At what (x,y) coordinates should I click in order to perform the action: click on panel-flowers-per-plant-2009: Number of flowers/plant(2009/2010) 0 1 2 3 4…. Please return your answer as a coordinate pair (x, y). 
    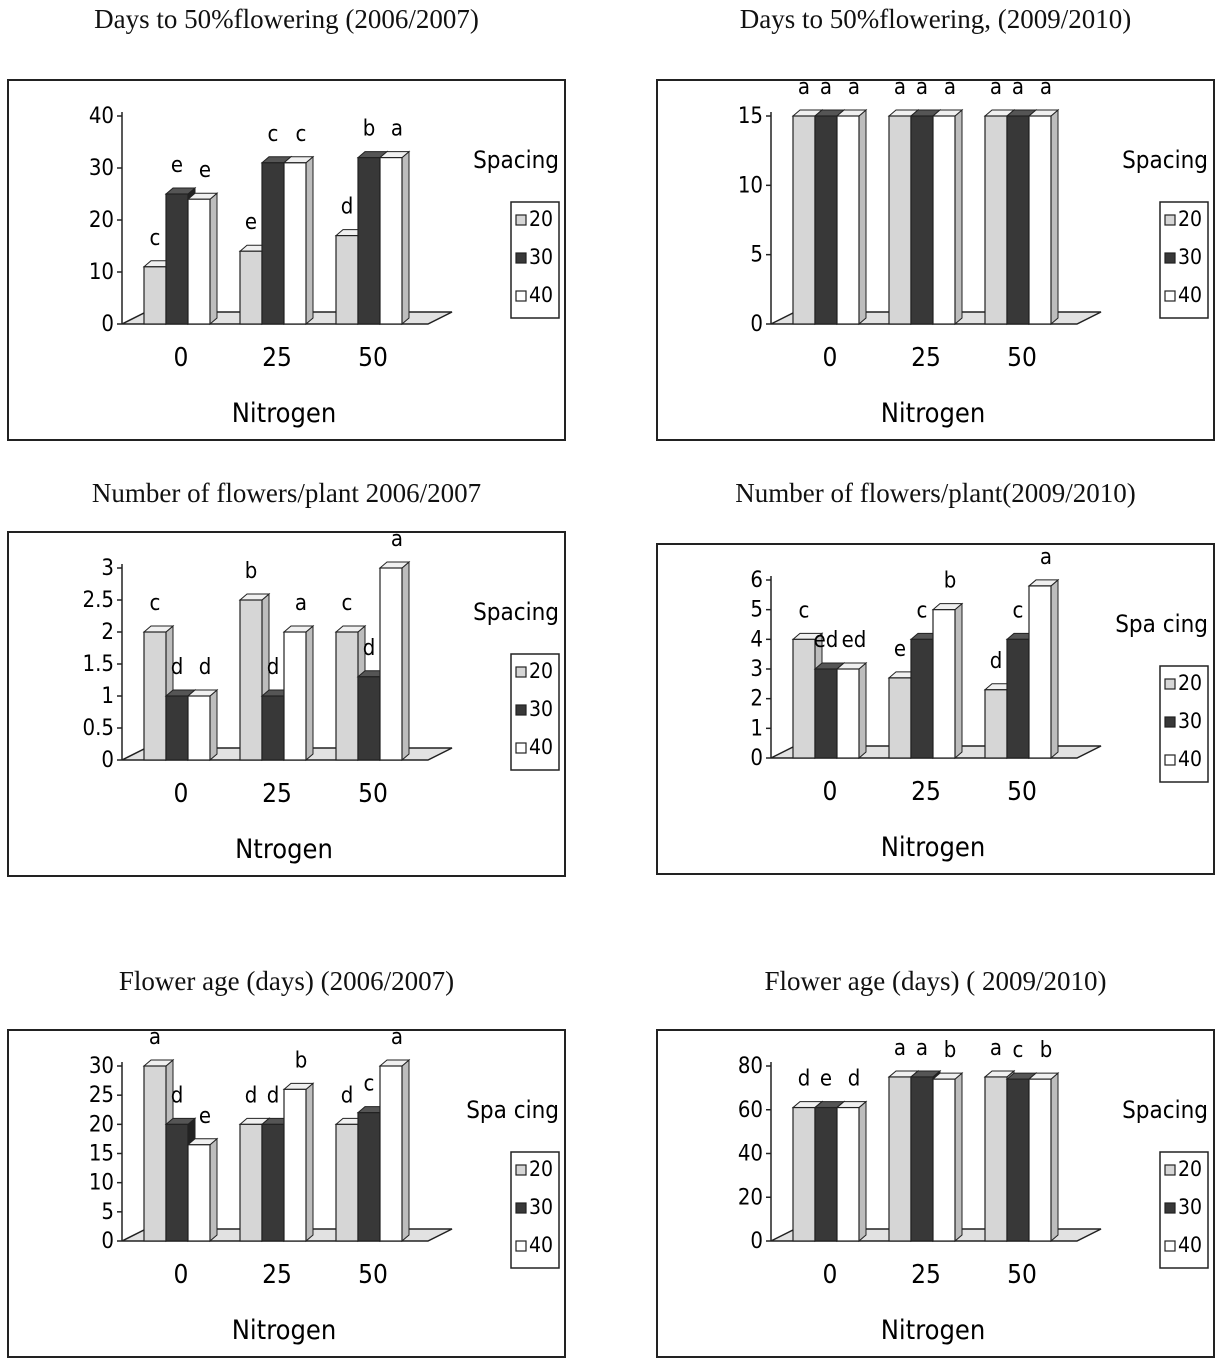
    Looking at the image, I should click on (935, 680).